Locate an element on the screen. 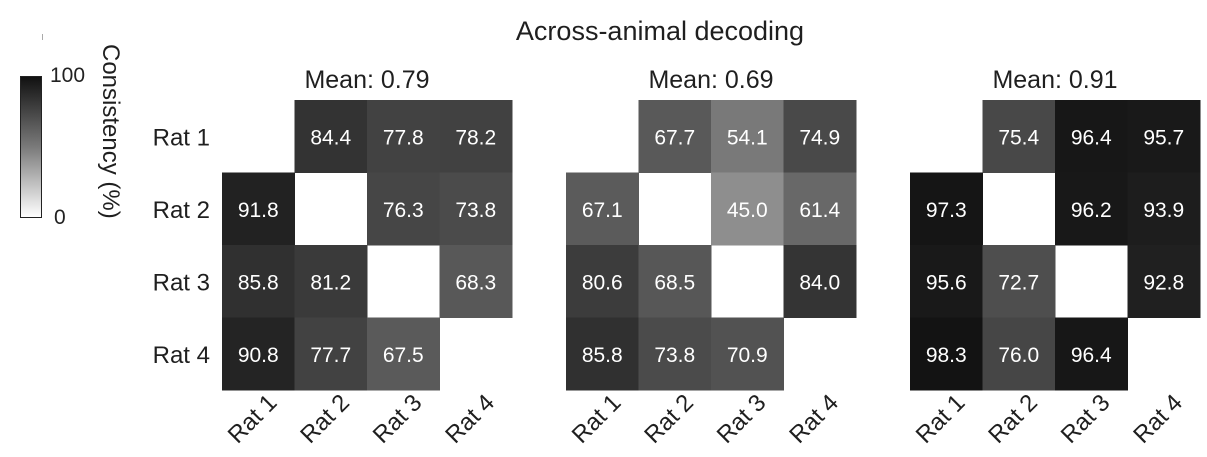 Image resolution: width=1207 pixels, height=457 pixels. cell-value-label: 54.1 is located at coordinates (747, 137).